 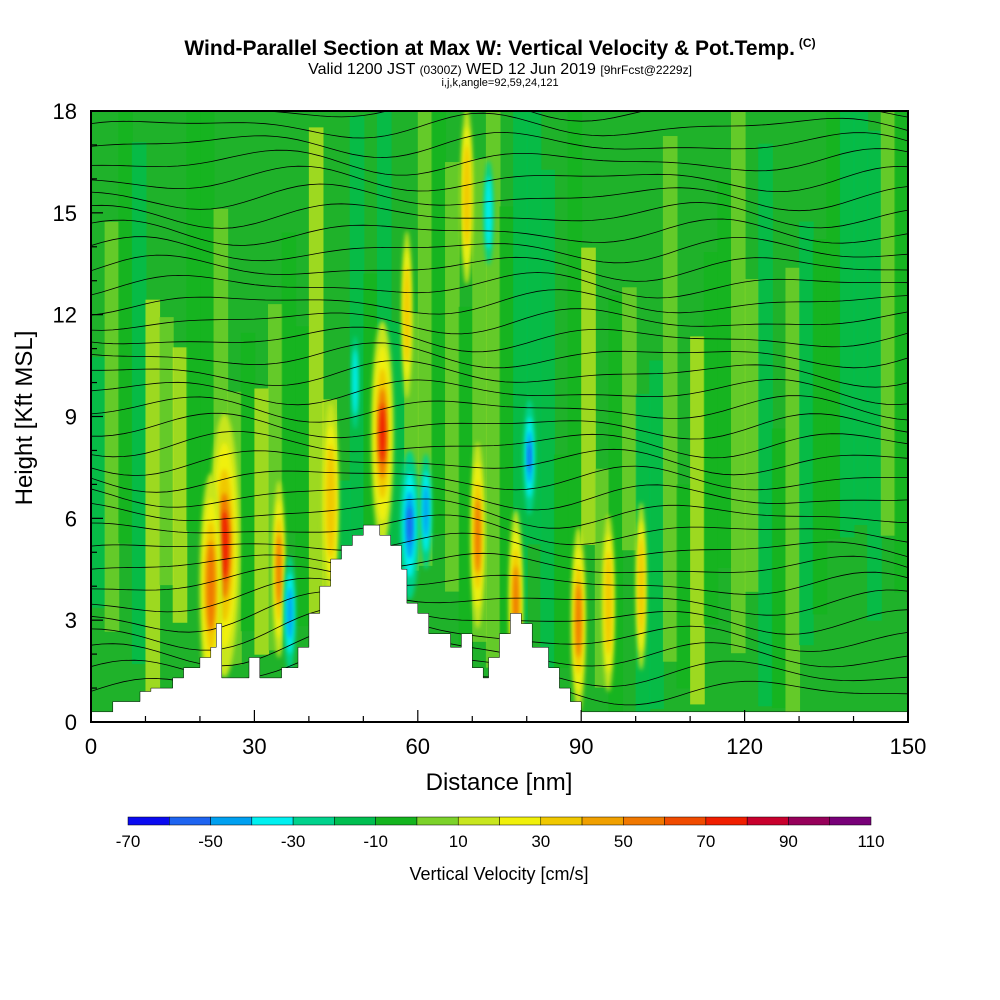 I want to click on colorbar-tick-label: 110, so click(x=870, y=841).